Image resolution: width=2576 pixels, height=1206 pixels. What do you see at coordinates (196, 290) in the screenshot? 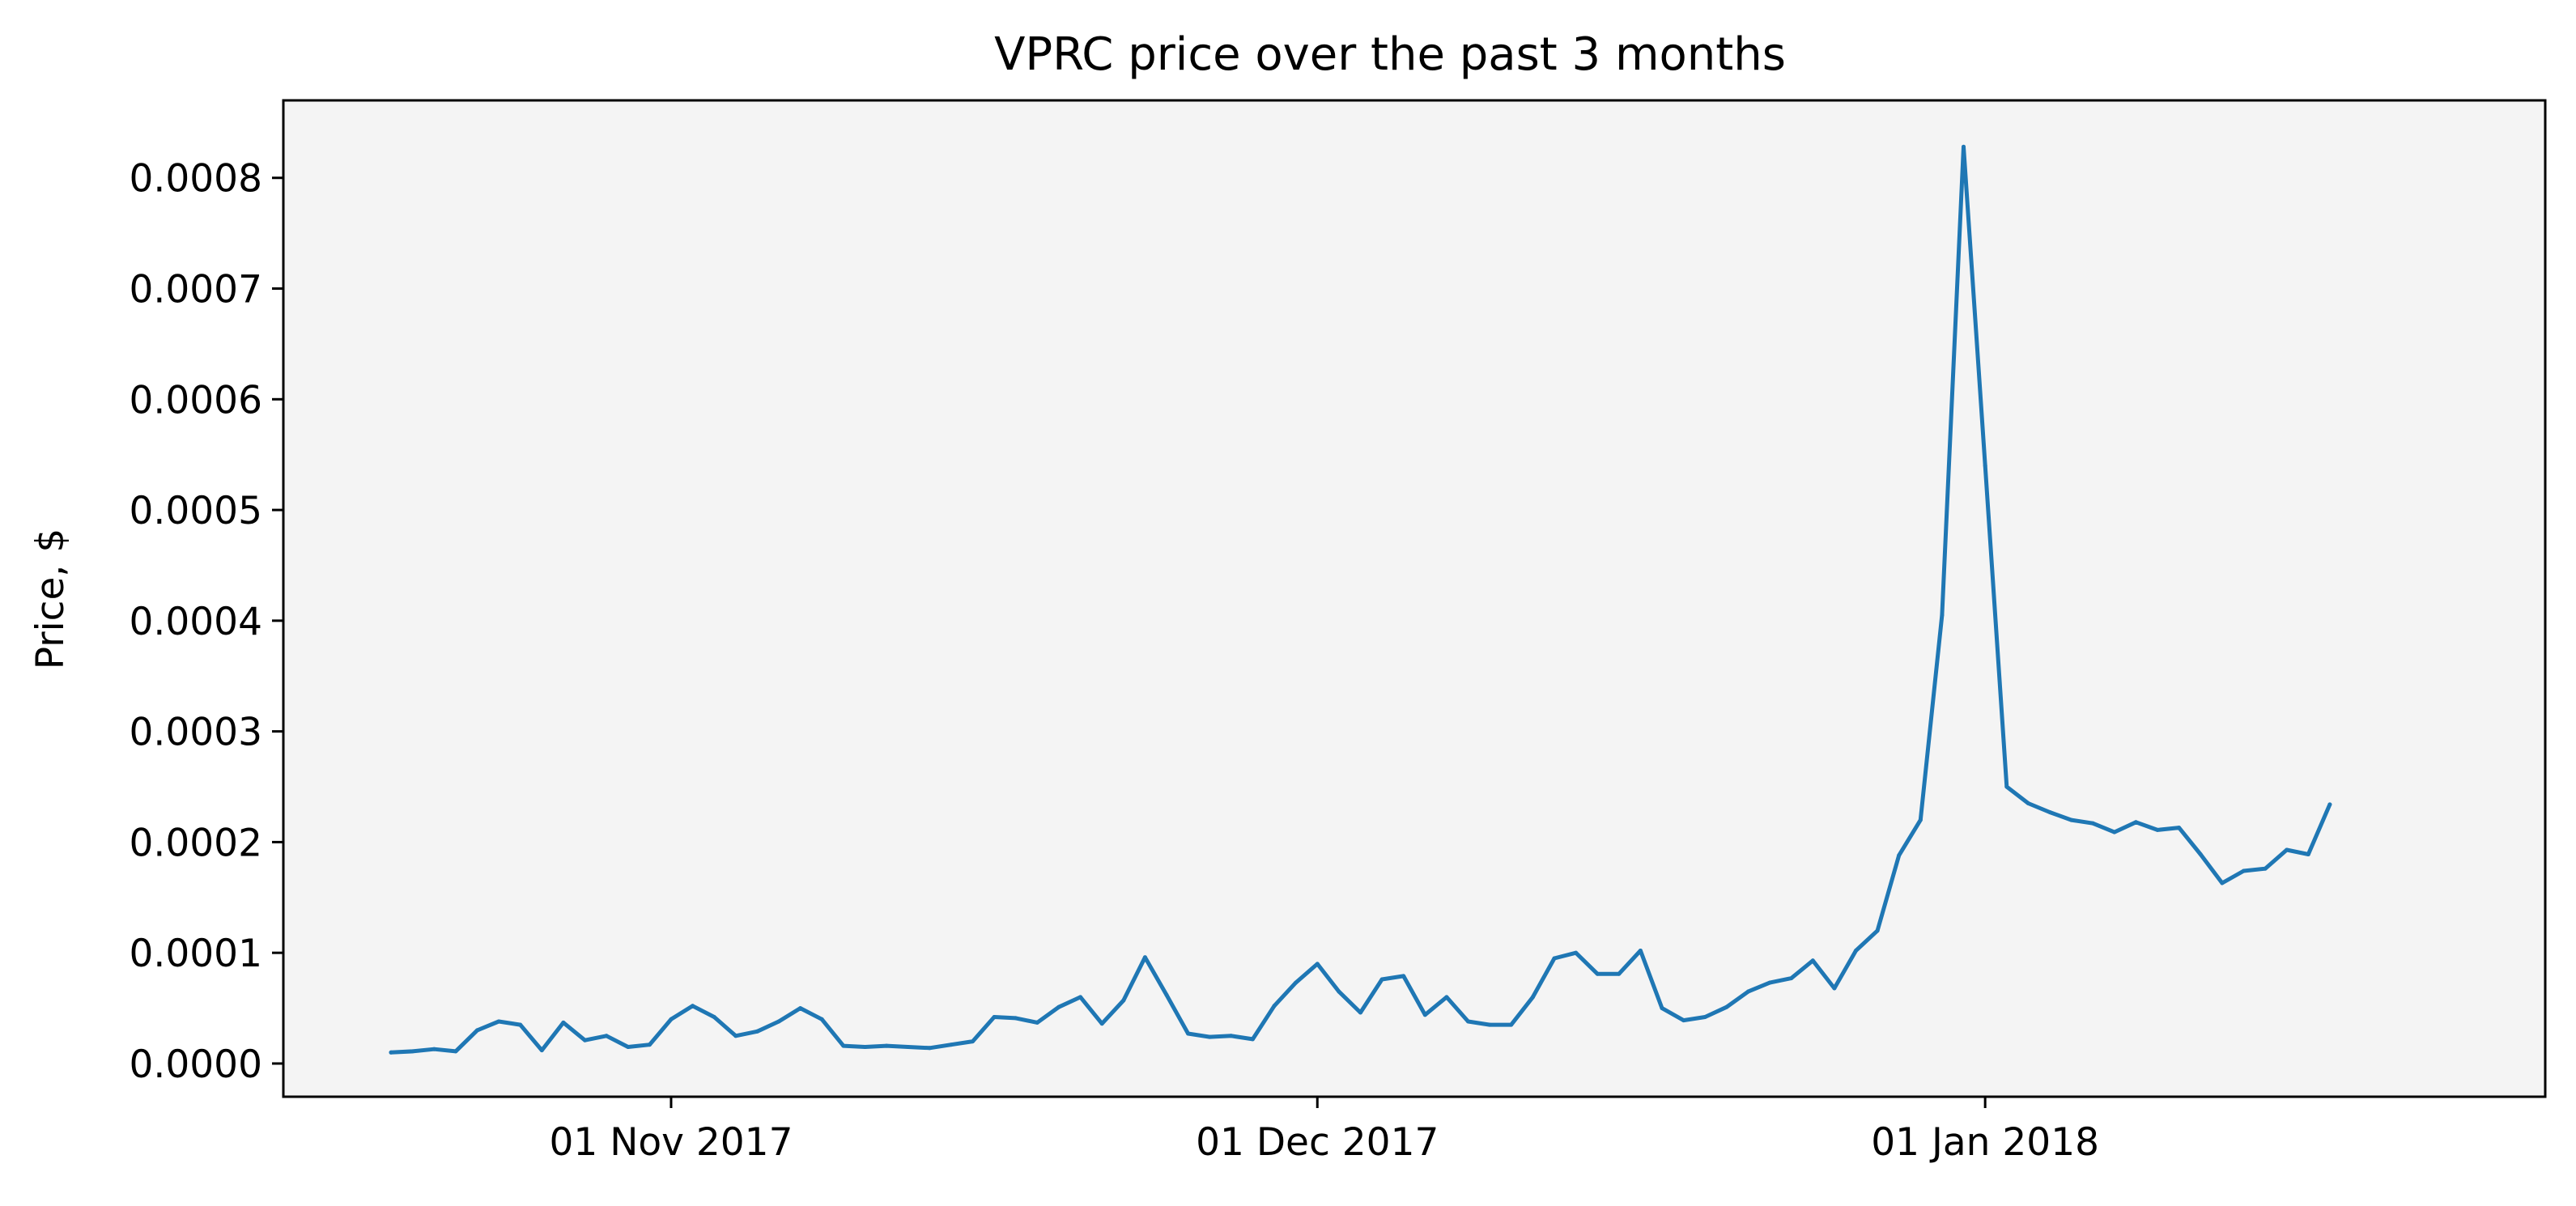
I see `y-tick-label: 0.0007` at bounding box center [196, 290].